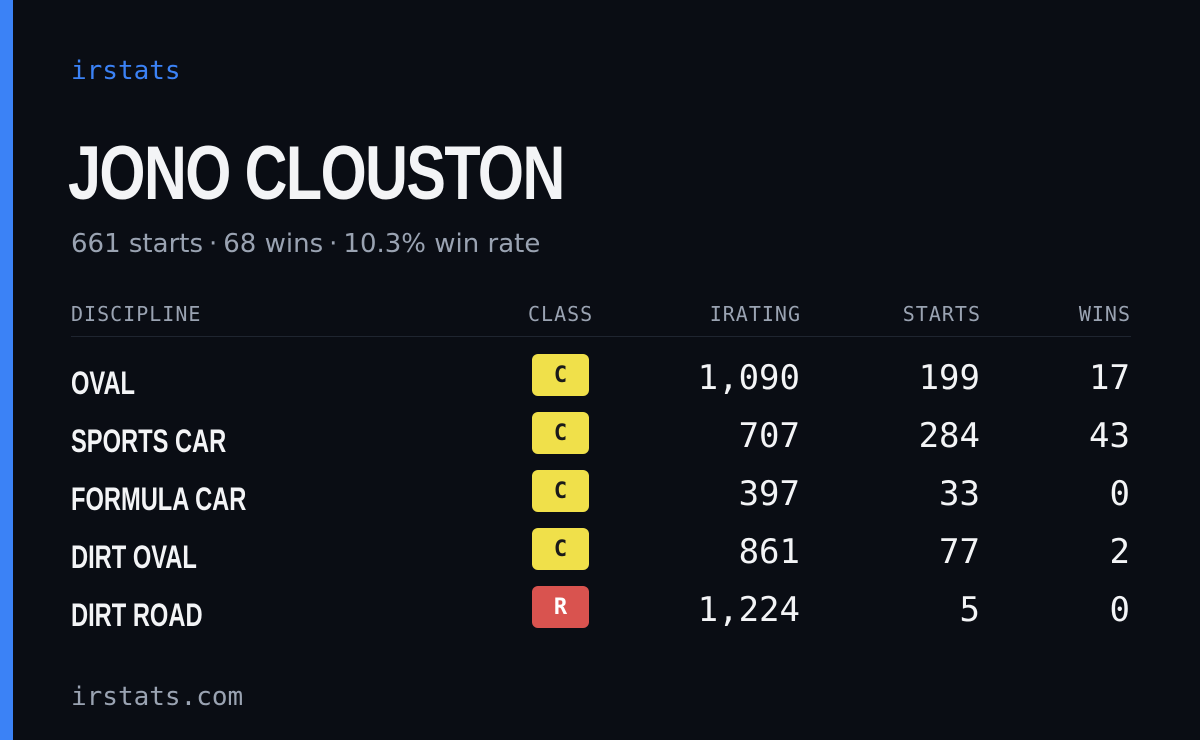 The height and width of the screenshot is (740, 1200). What do you see at coordinates (1119, 552) in the screenshot?
I see `wins-value: 2` at bounding box center [1119, 552].